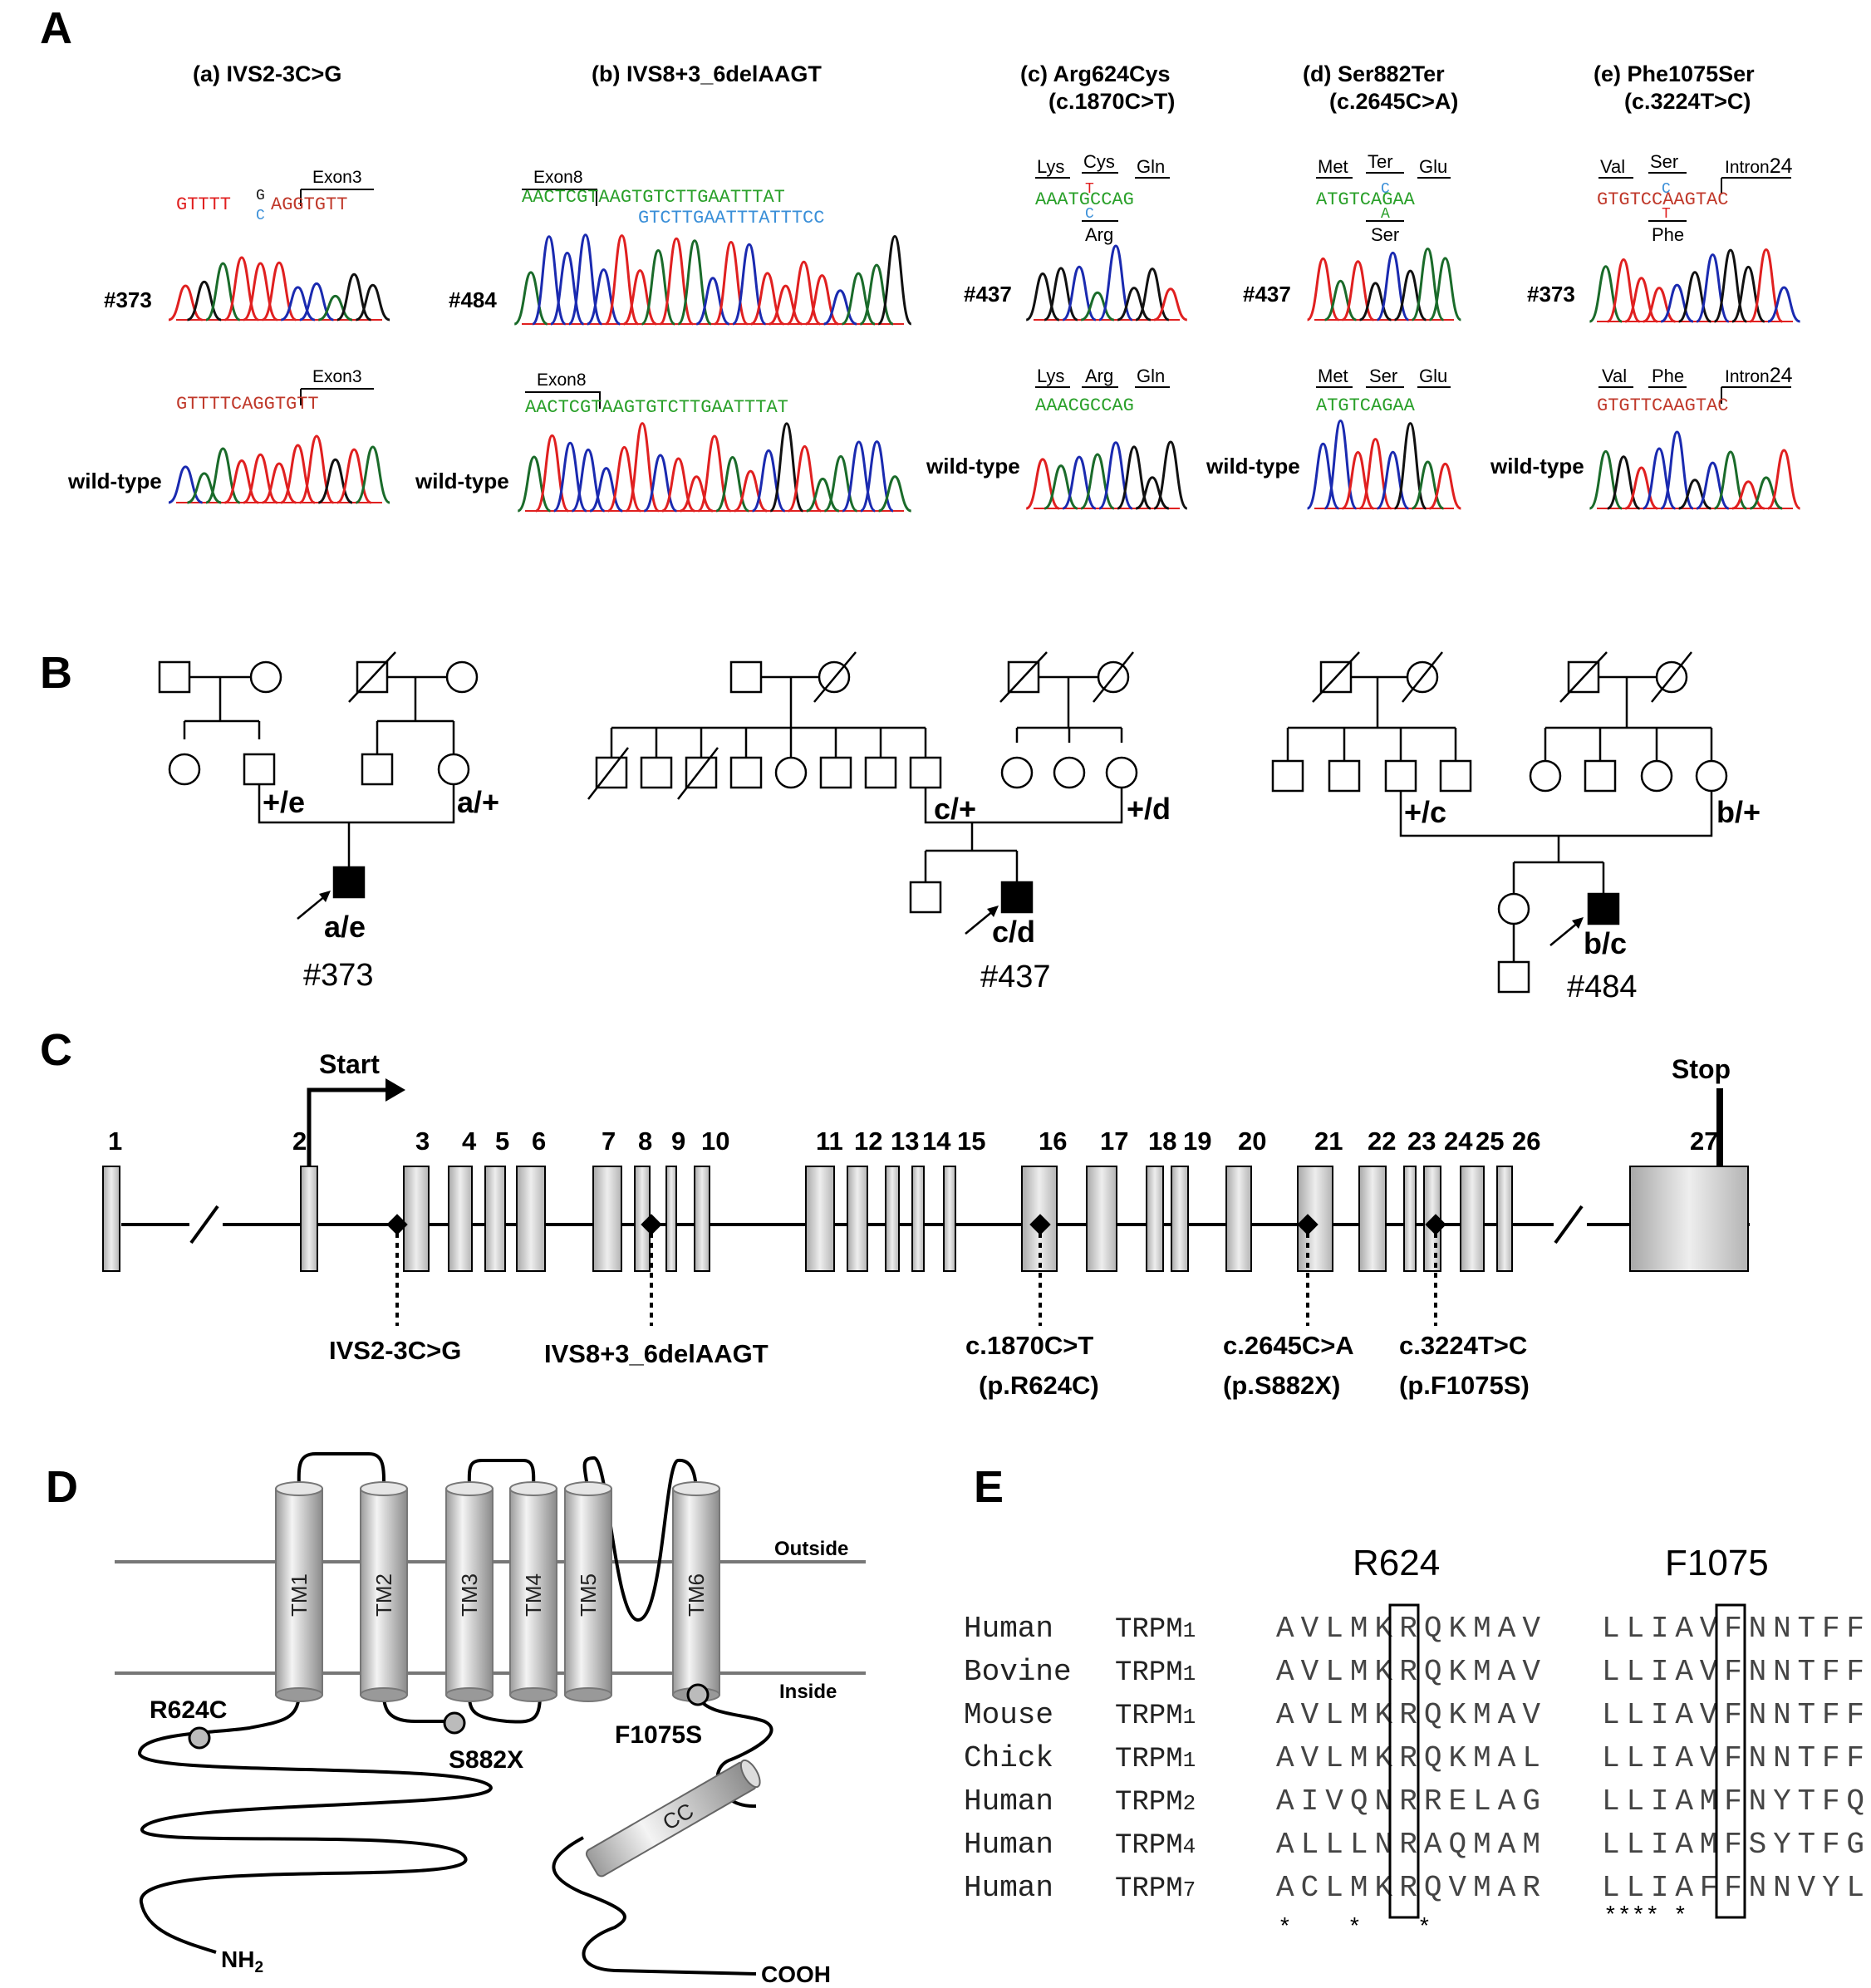 This screenshot has height=1988, width=1871. I want to click on f1075-highlight-box, so click(1731, 1761).